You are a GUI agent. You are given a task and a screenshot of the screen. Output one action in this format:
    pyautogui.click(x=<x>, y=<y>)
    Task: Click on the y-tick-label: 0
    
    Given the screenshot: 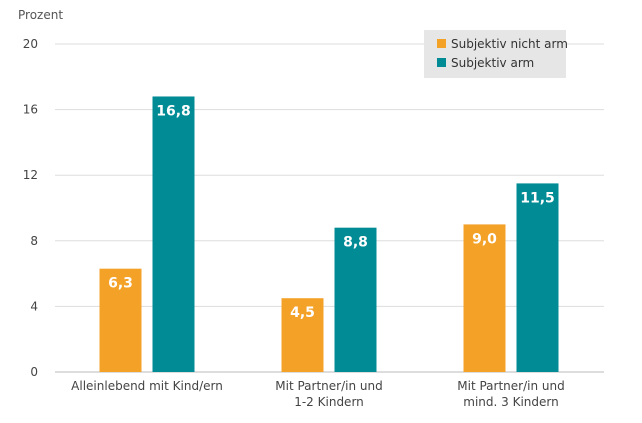 What is the action you would take?
    pyautogui.click(x=34, y=372)
    